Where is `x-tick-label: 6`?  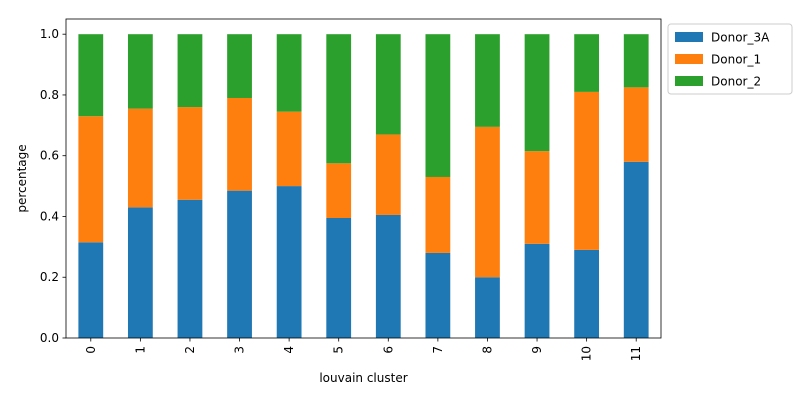 x-tick-label: 6 is located at coordinates (388, 350).